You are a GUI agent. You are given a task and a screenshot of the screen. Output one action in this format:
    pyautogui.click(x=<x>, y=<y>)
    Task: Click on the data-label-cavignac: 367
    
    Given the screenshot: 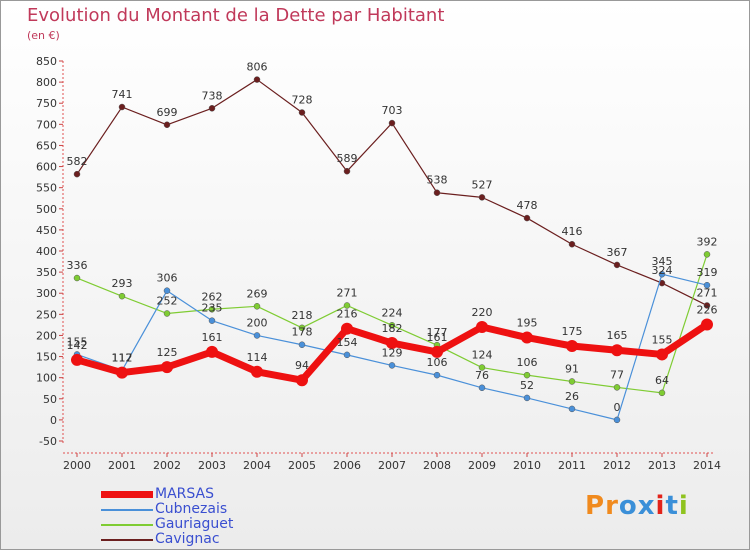 What is the action you would take?
    pyautogui.click(x=617, y=252)
    